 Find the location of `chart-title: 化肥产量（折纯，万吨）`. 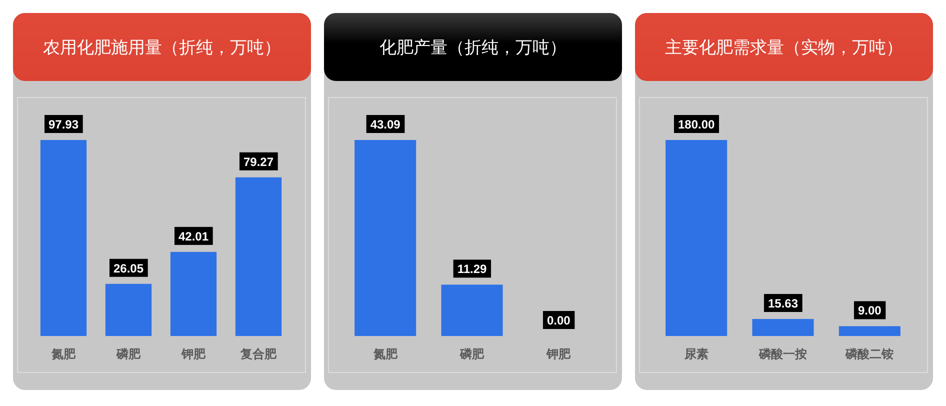

chart-title: 化肥产量（折纯，万吨） is located at coordinates (473, 47).